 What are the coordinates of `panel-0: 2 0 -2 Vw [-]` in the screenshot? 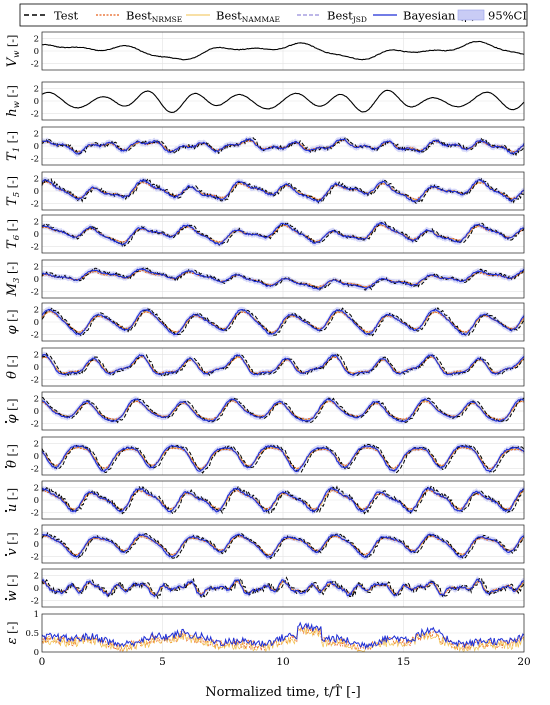 It's located at (265, 51).